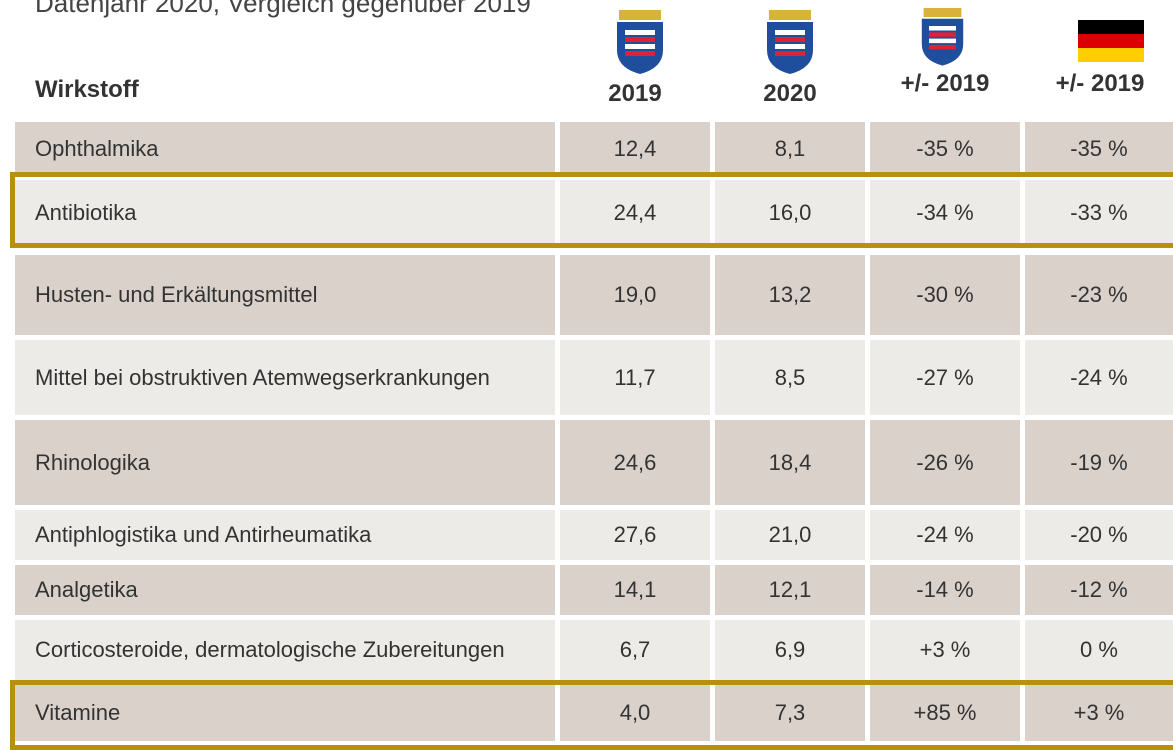 The height and width of the screenshot is (750, 1173). What do you see at coordinates (635, 535) in the screenshot?
I see `cell-value: 27,6` at bounding box center [635, 535].